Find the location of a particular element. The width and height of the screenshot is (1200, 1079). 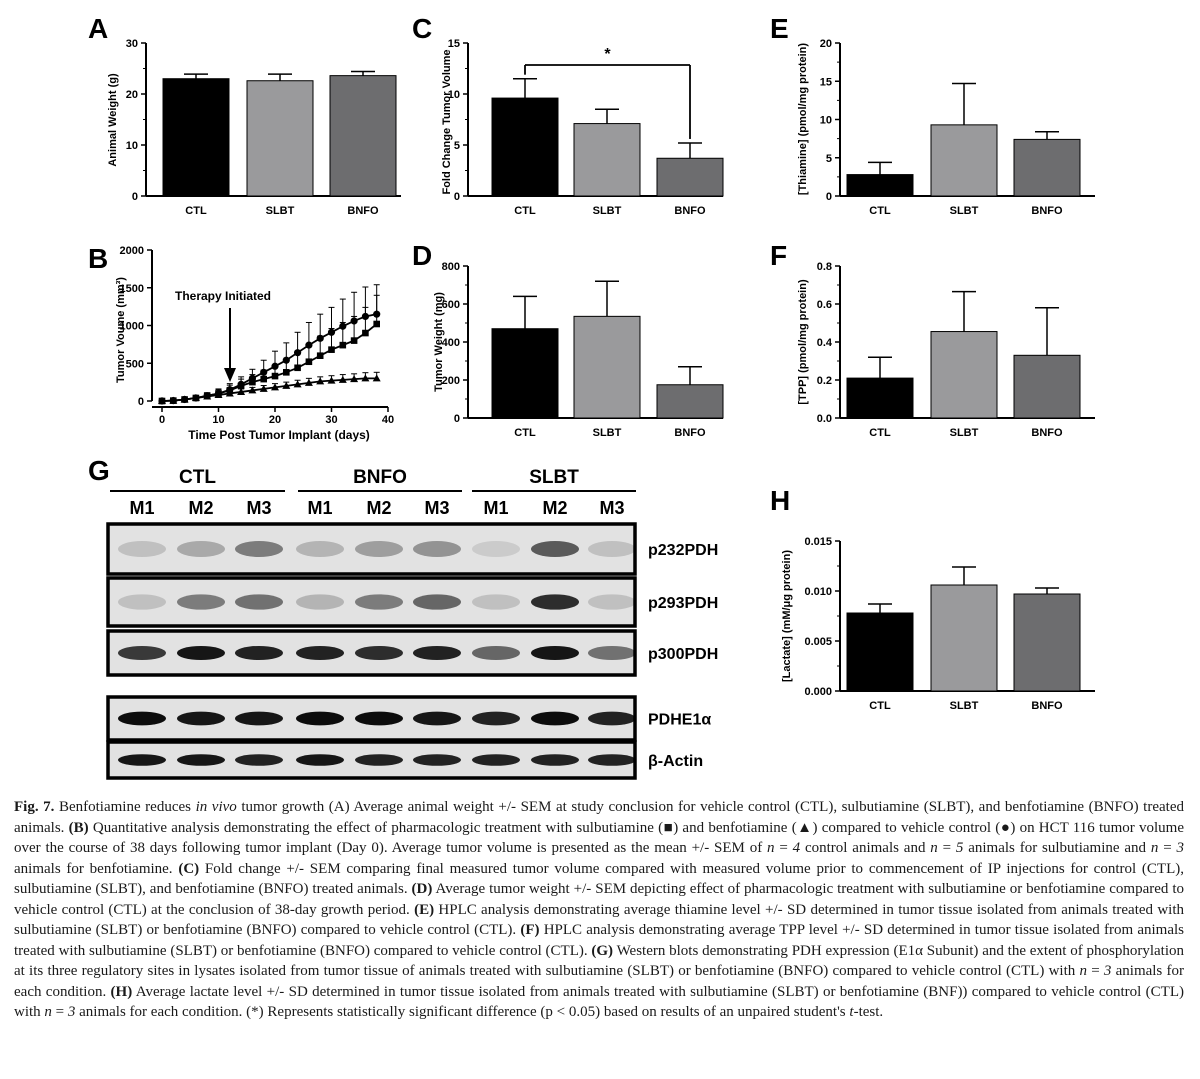

y-tick-label: 15 is located at coordinates (826, 82).